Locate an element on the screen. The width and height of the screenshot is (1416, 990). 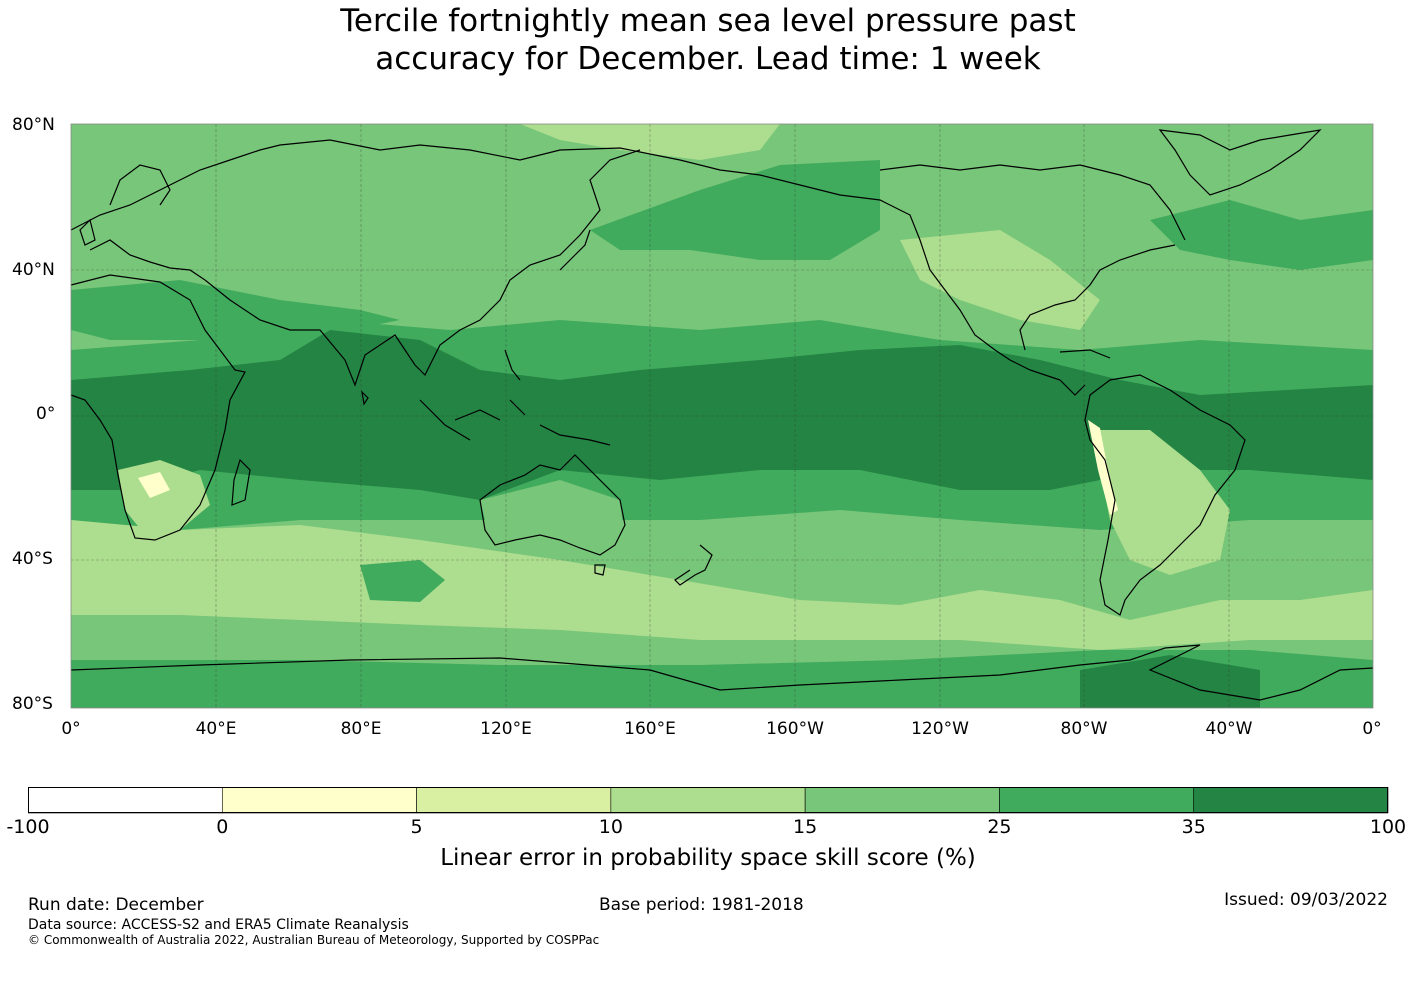
coastline-asia is located at coordinates (422, 268).